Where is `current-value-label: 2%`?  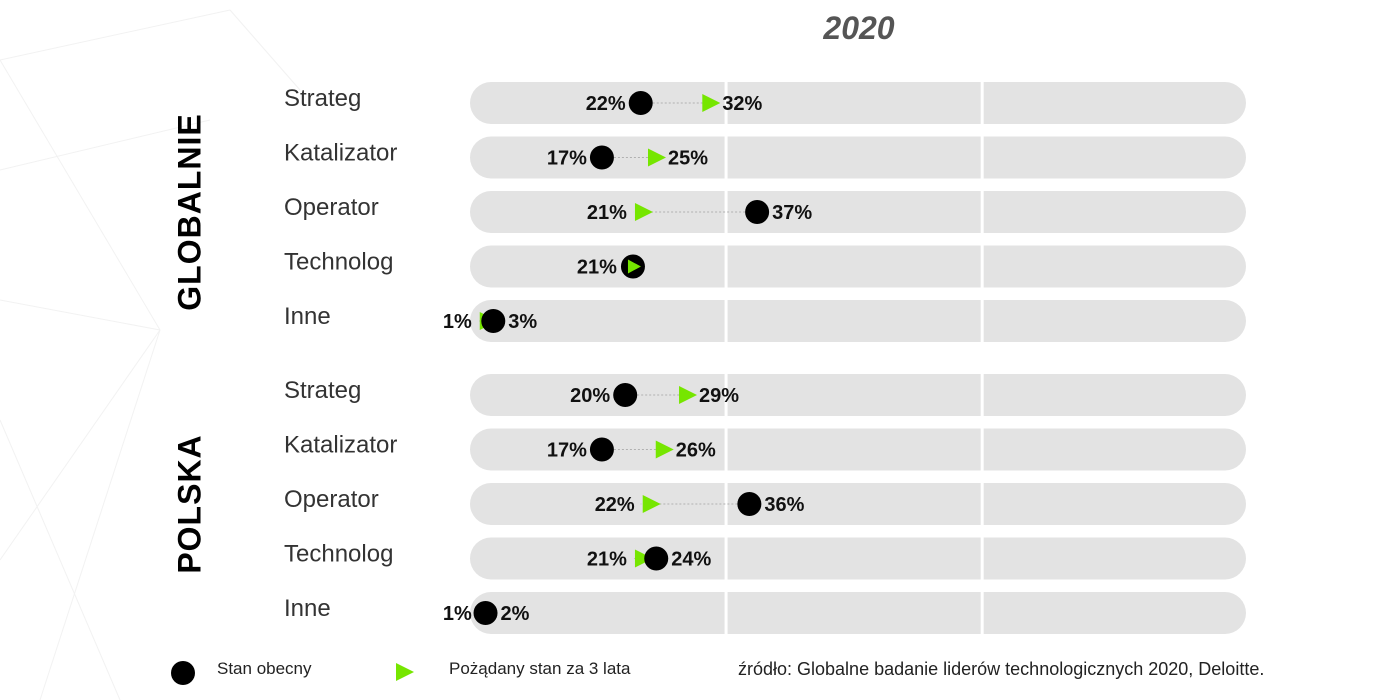
current-value-label: 2% is located at coordinates (515, 614).